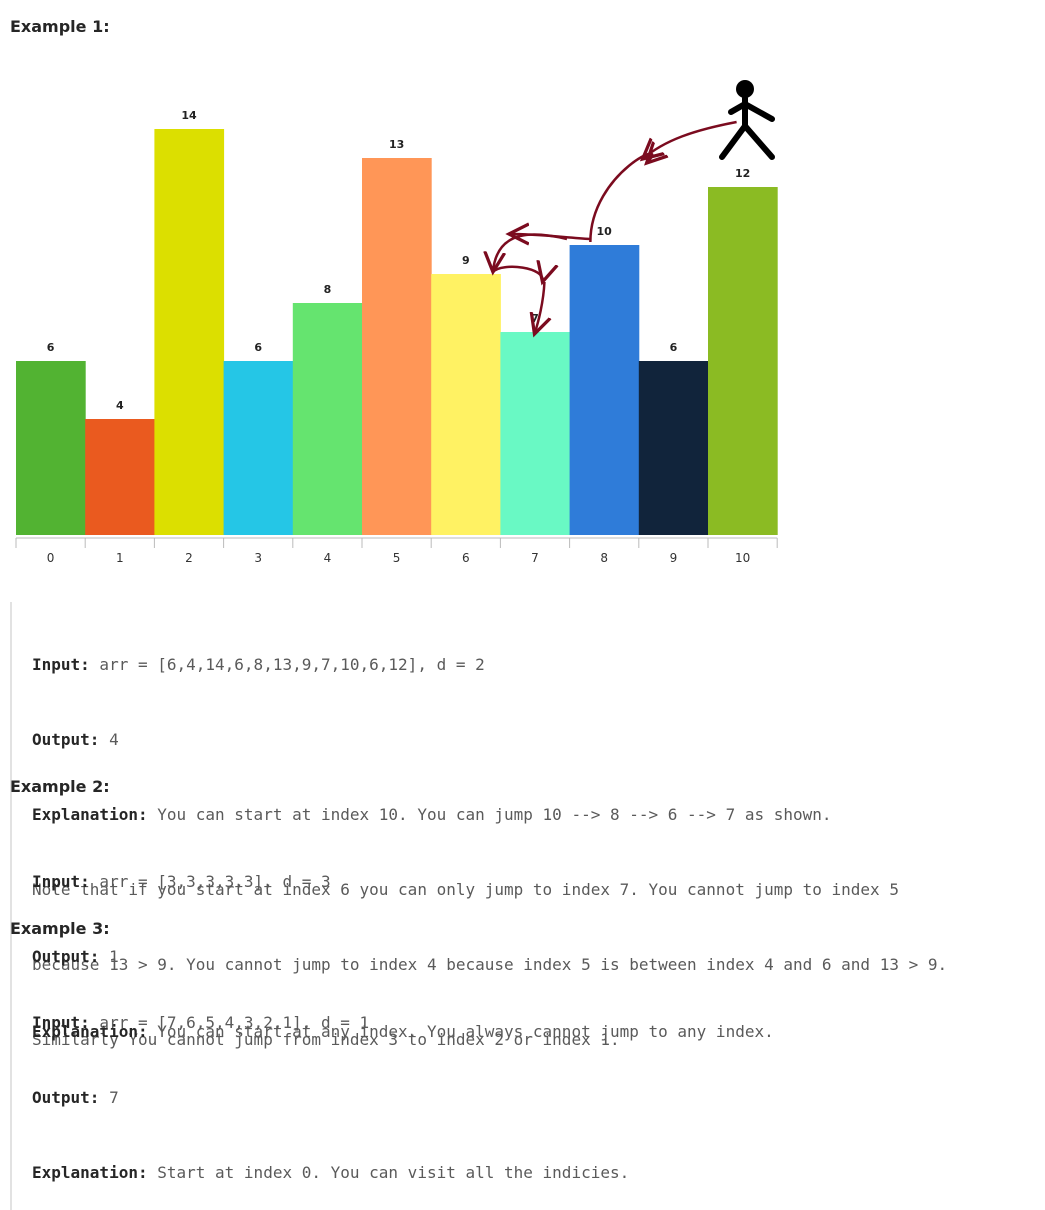 This screenshot has height=1210, width=1045. I want to click on input-line: Input: arr = [7,6,5,4,3,2,1], d = 1, so click(330, 1022).